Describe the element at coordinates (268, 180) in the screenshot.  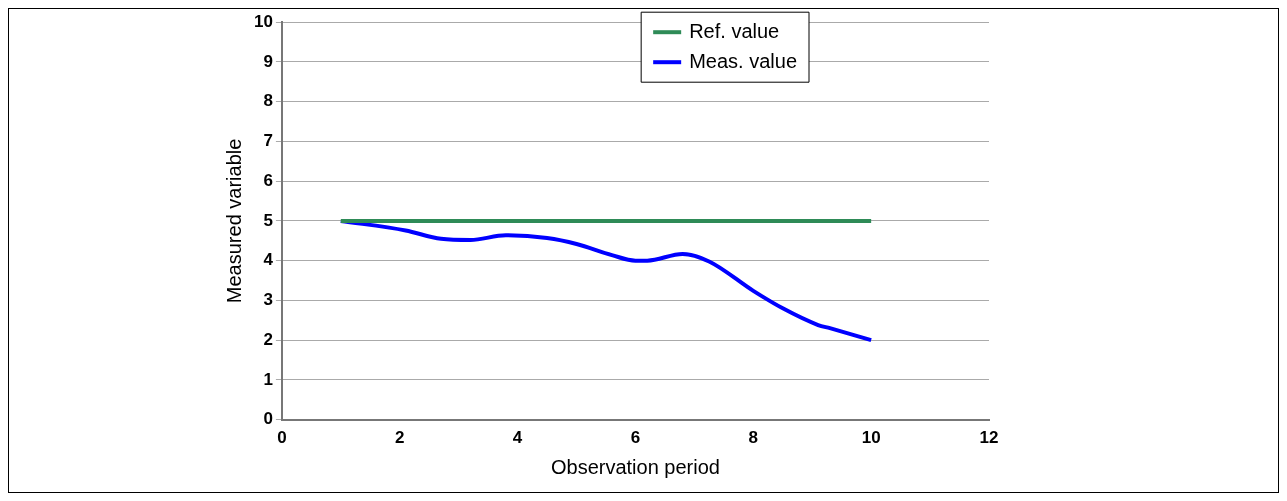
I see `y-tick-label: 6` at that location.